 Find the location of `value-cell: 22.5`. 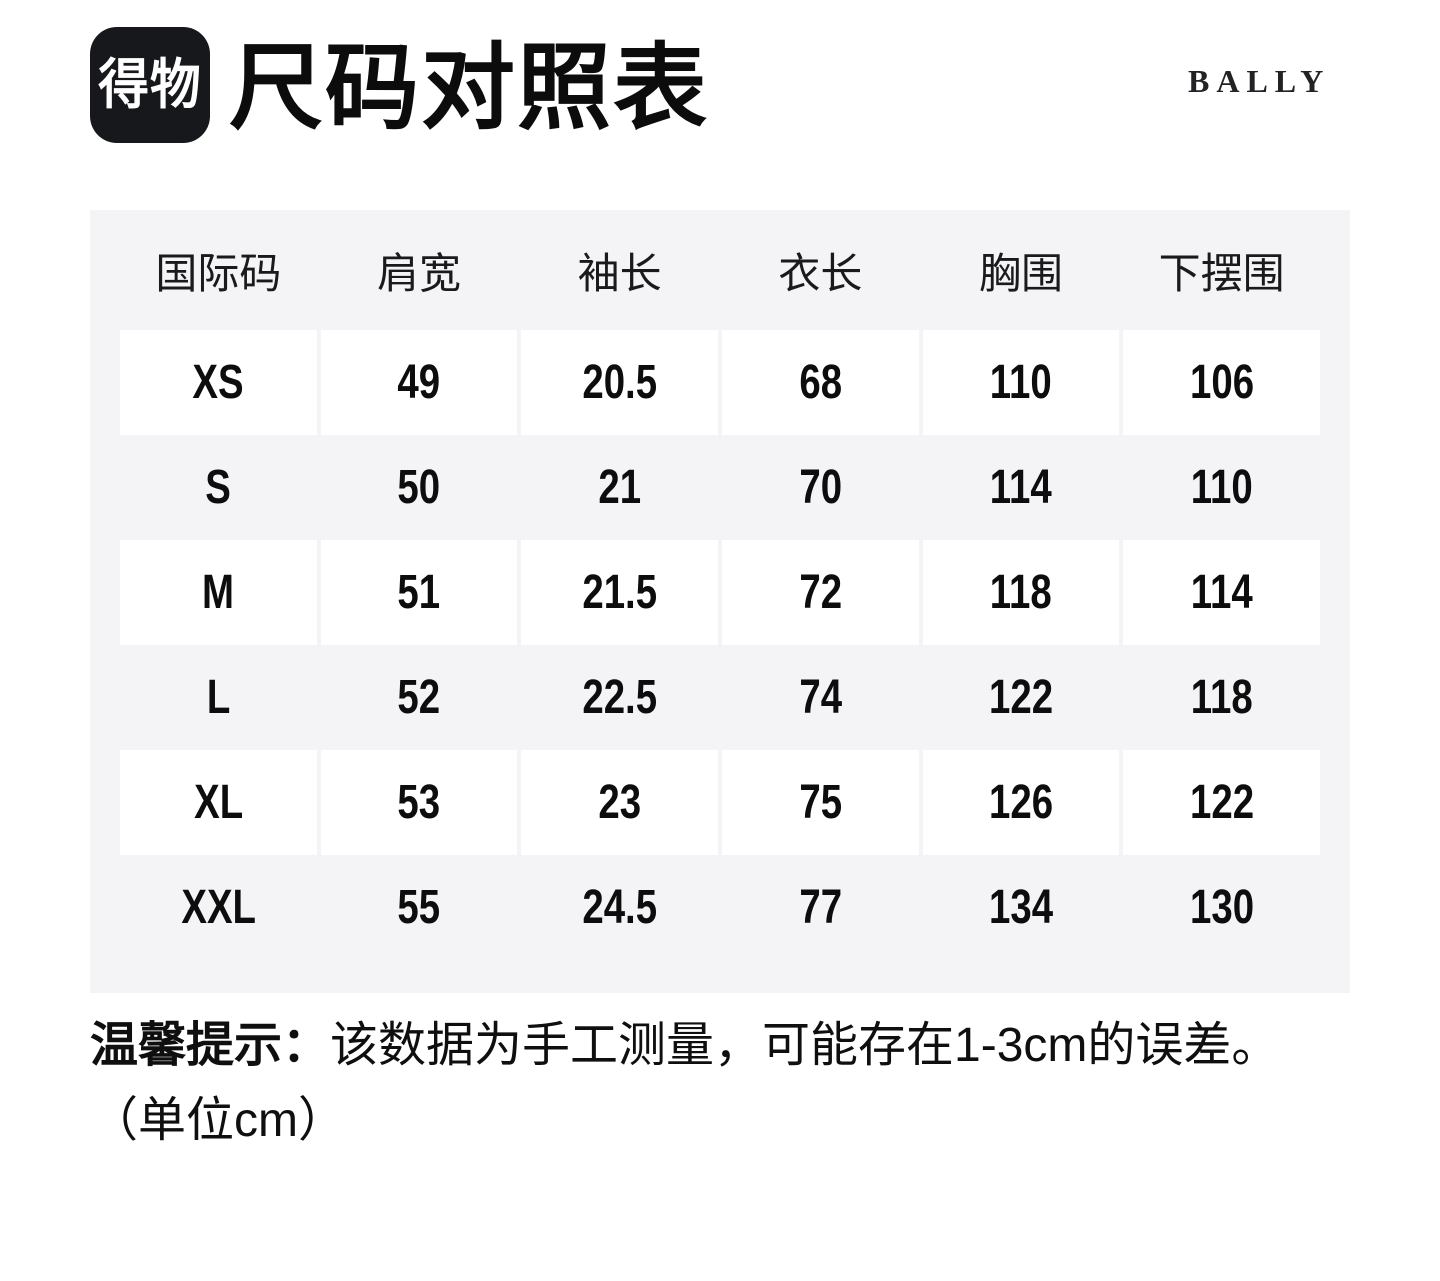

value-cell: 22.5 is located at coordinates (619, 697).